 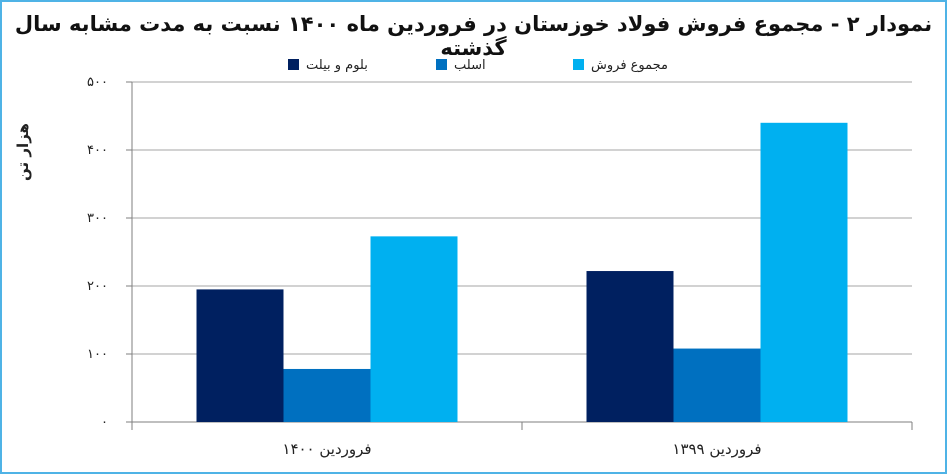 I want to click on y-tick-label: ۴۰۰, so click(x=97, y=150).